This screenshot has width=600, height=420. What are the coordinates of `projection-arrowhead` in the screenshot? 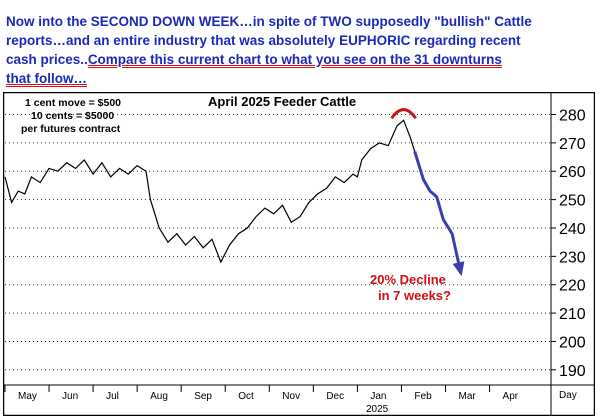 It's located at (458, 269).